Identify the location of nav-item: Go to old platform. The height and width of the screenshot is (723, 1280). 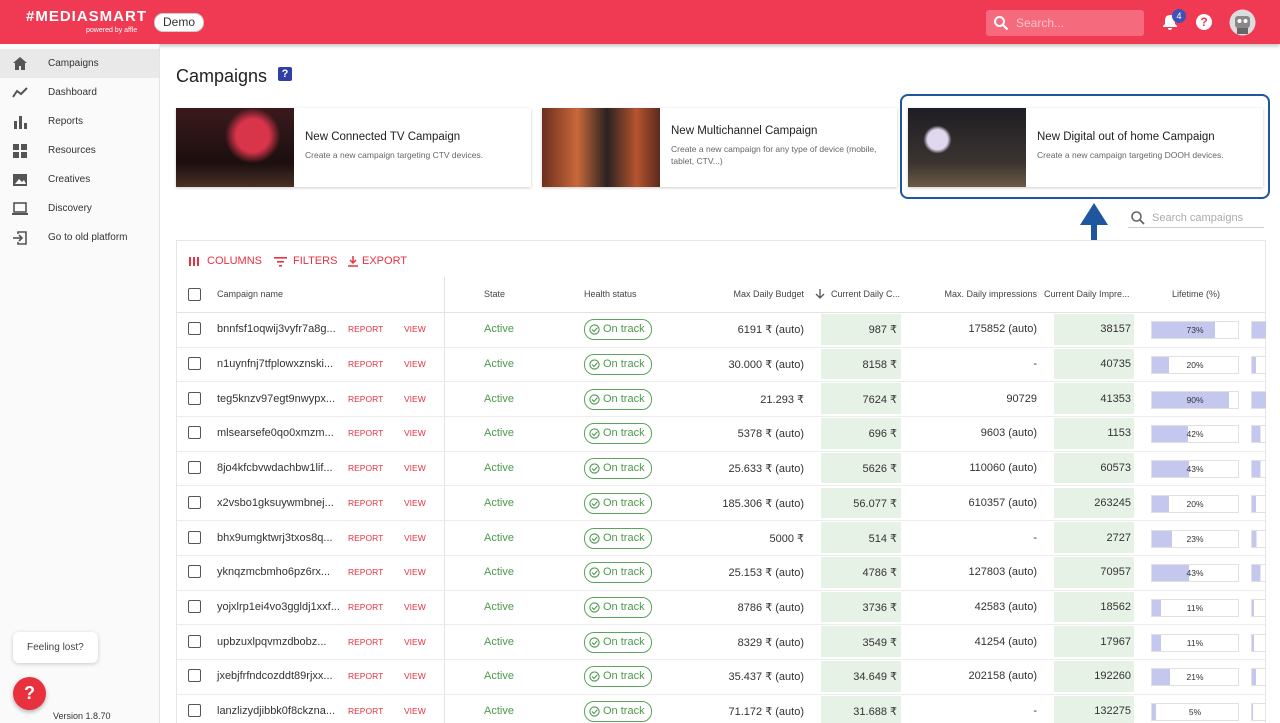
(79, 237).